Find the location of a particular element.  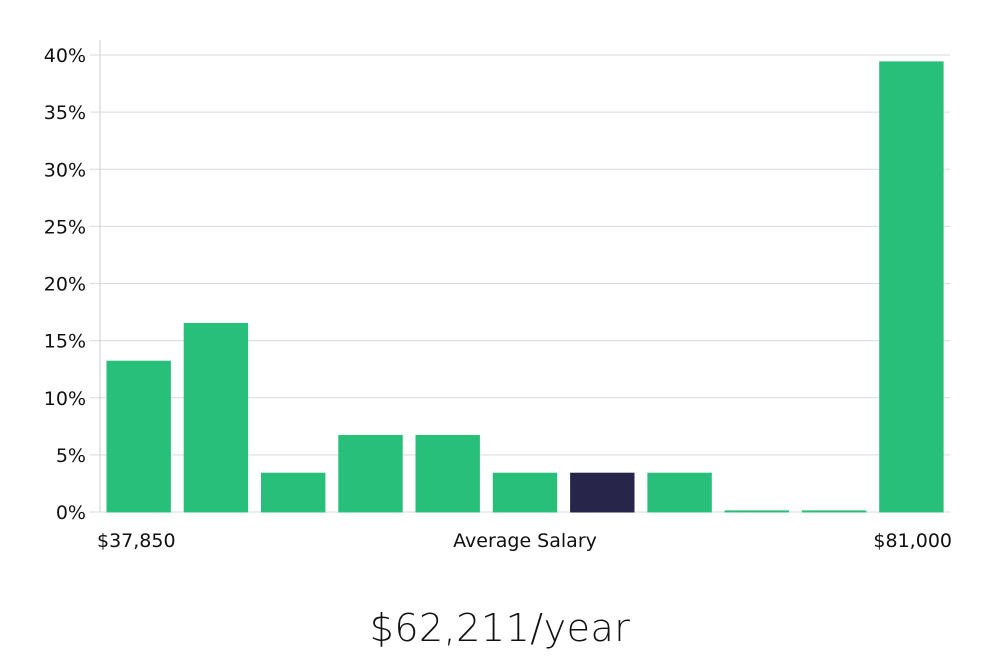

x-label-mid: Average Salary is located at coordinates (525, 541).